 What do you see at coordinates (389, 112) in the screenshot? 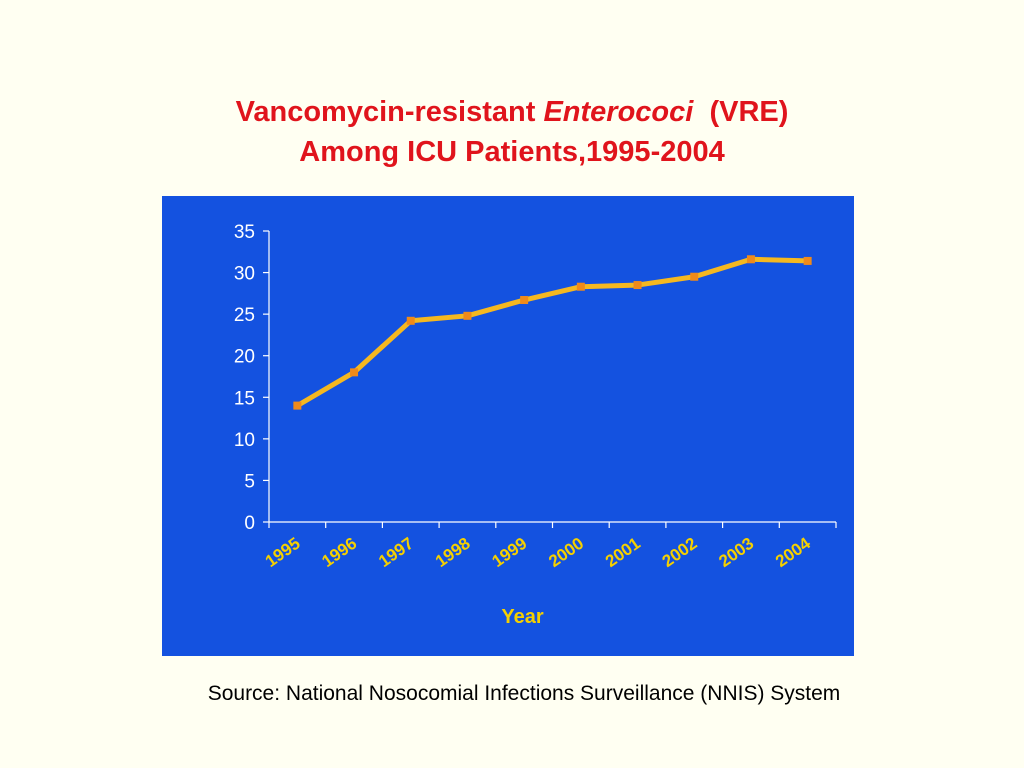
I see `title-part-1: Vancomycin-resistant` at bounding box center [389, 112].